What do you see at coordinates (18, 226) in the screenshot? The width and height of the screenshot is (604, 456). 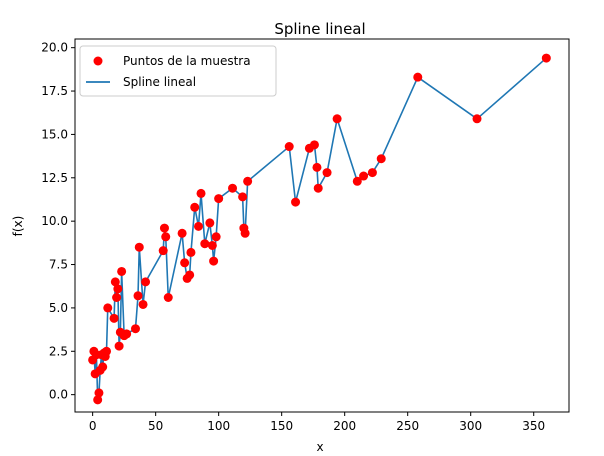 I see `y-axis-label: f(x)` at bounding box center [18, 226].